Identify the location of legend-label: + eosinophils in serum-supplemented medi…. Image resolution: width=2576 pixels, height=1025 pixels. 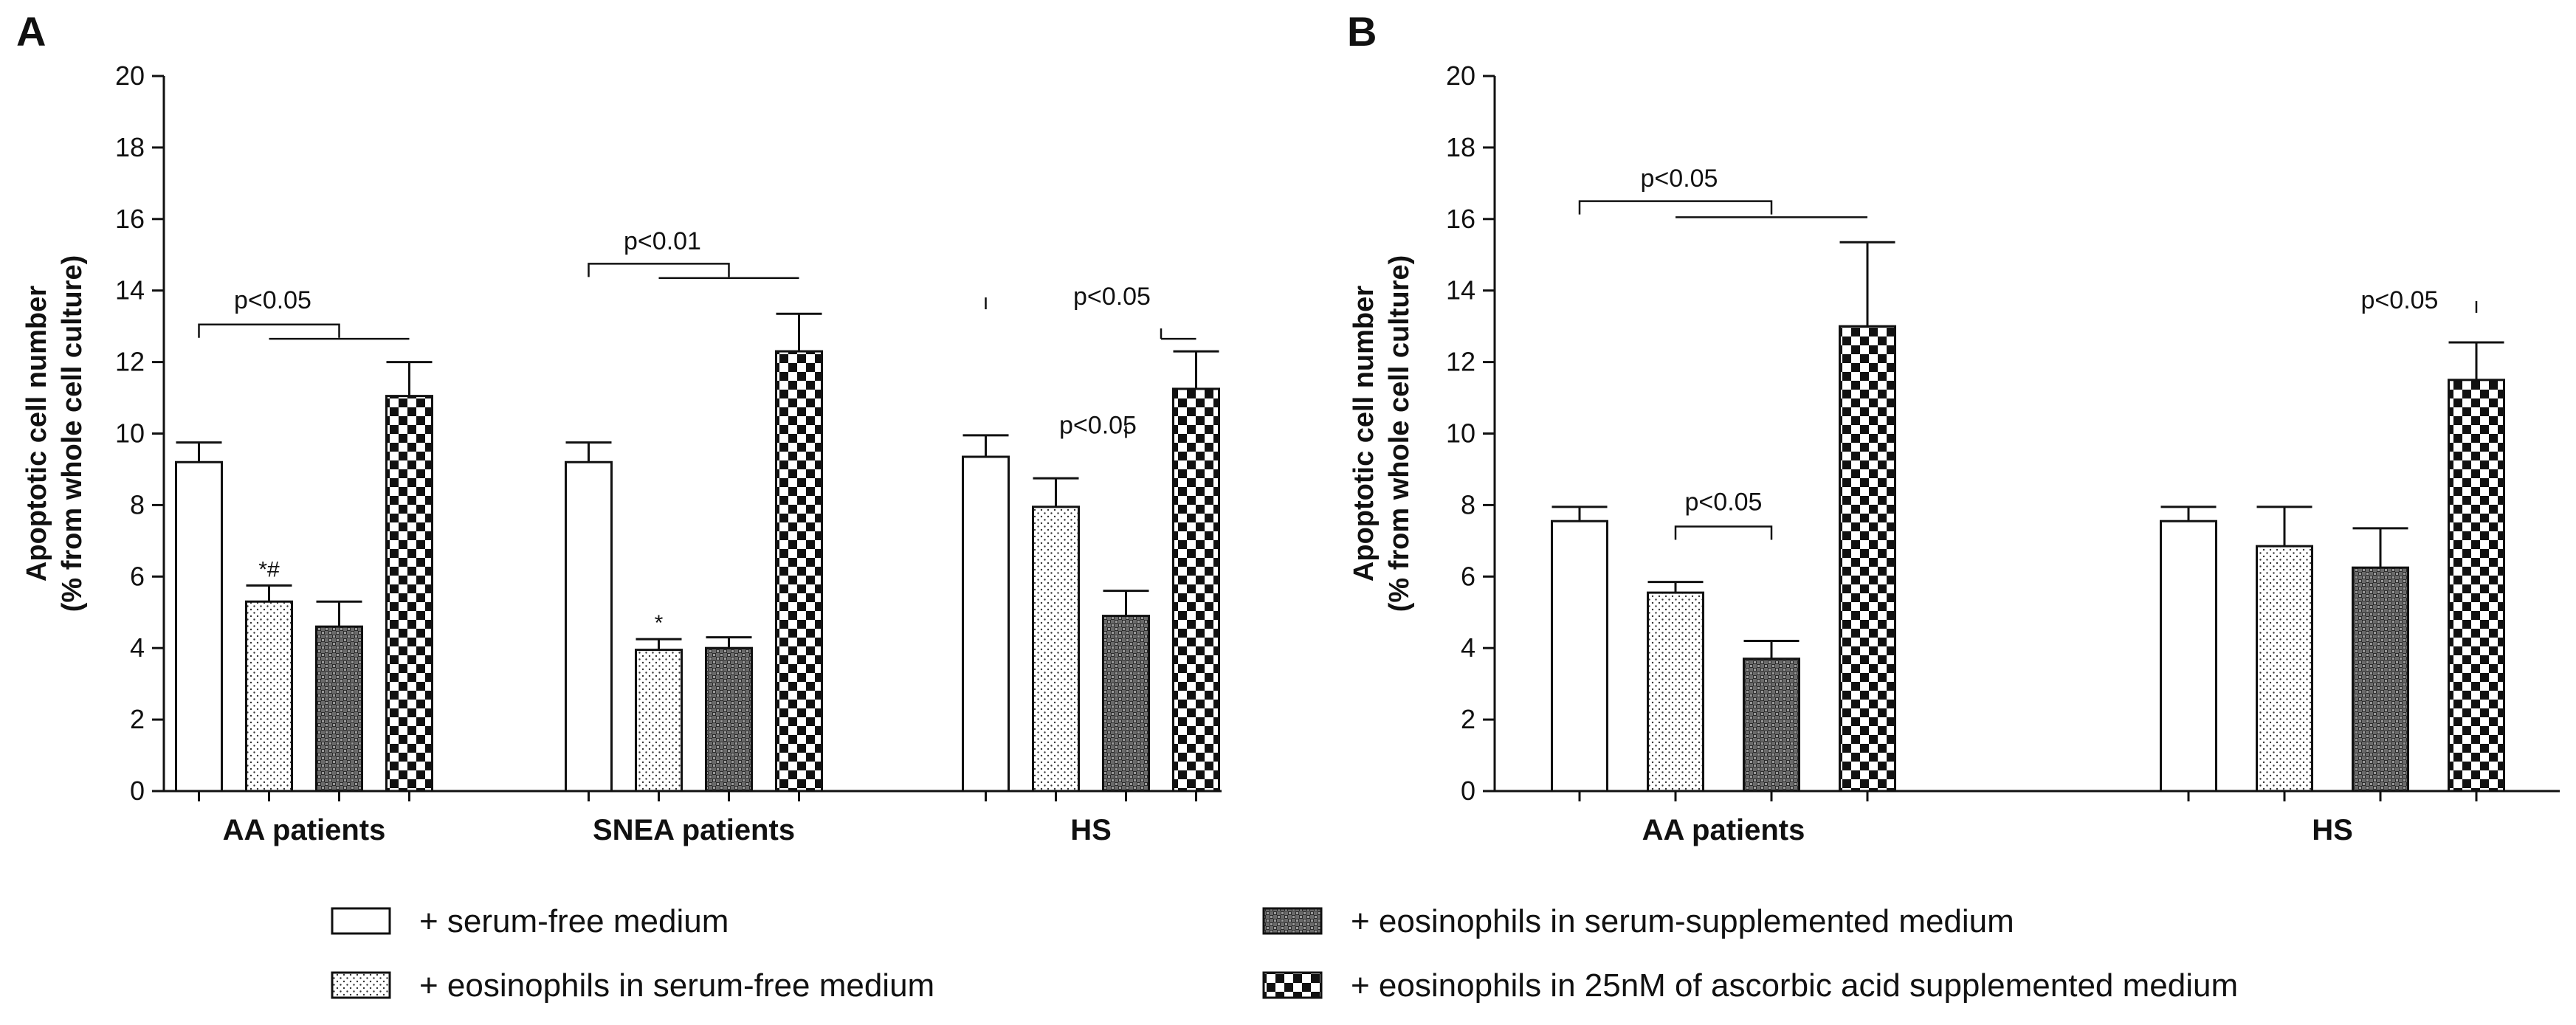
(1683, 921).